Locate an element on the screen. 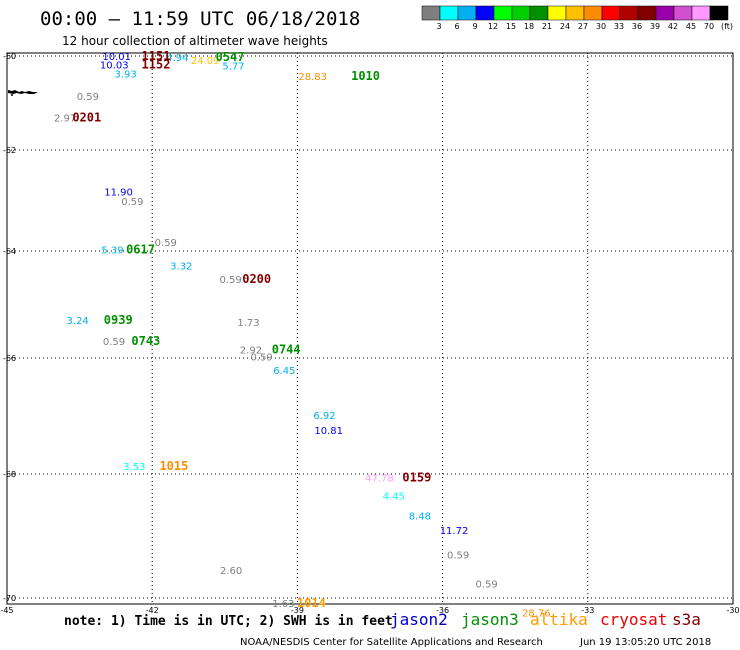  legend-cryosat: cryosat is located at coordinates (633, 619).